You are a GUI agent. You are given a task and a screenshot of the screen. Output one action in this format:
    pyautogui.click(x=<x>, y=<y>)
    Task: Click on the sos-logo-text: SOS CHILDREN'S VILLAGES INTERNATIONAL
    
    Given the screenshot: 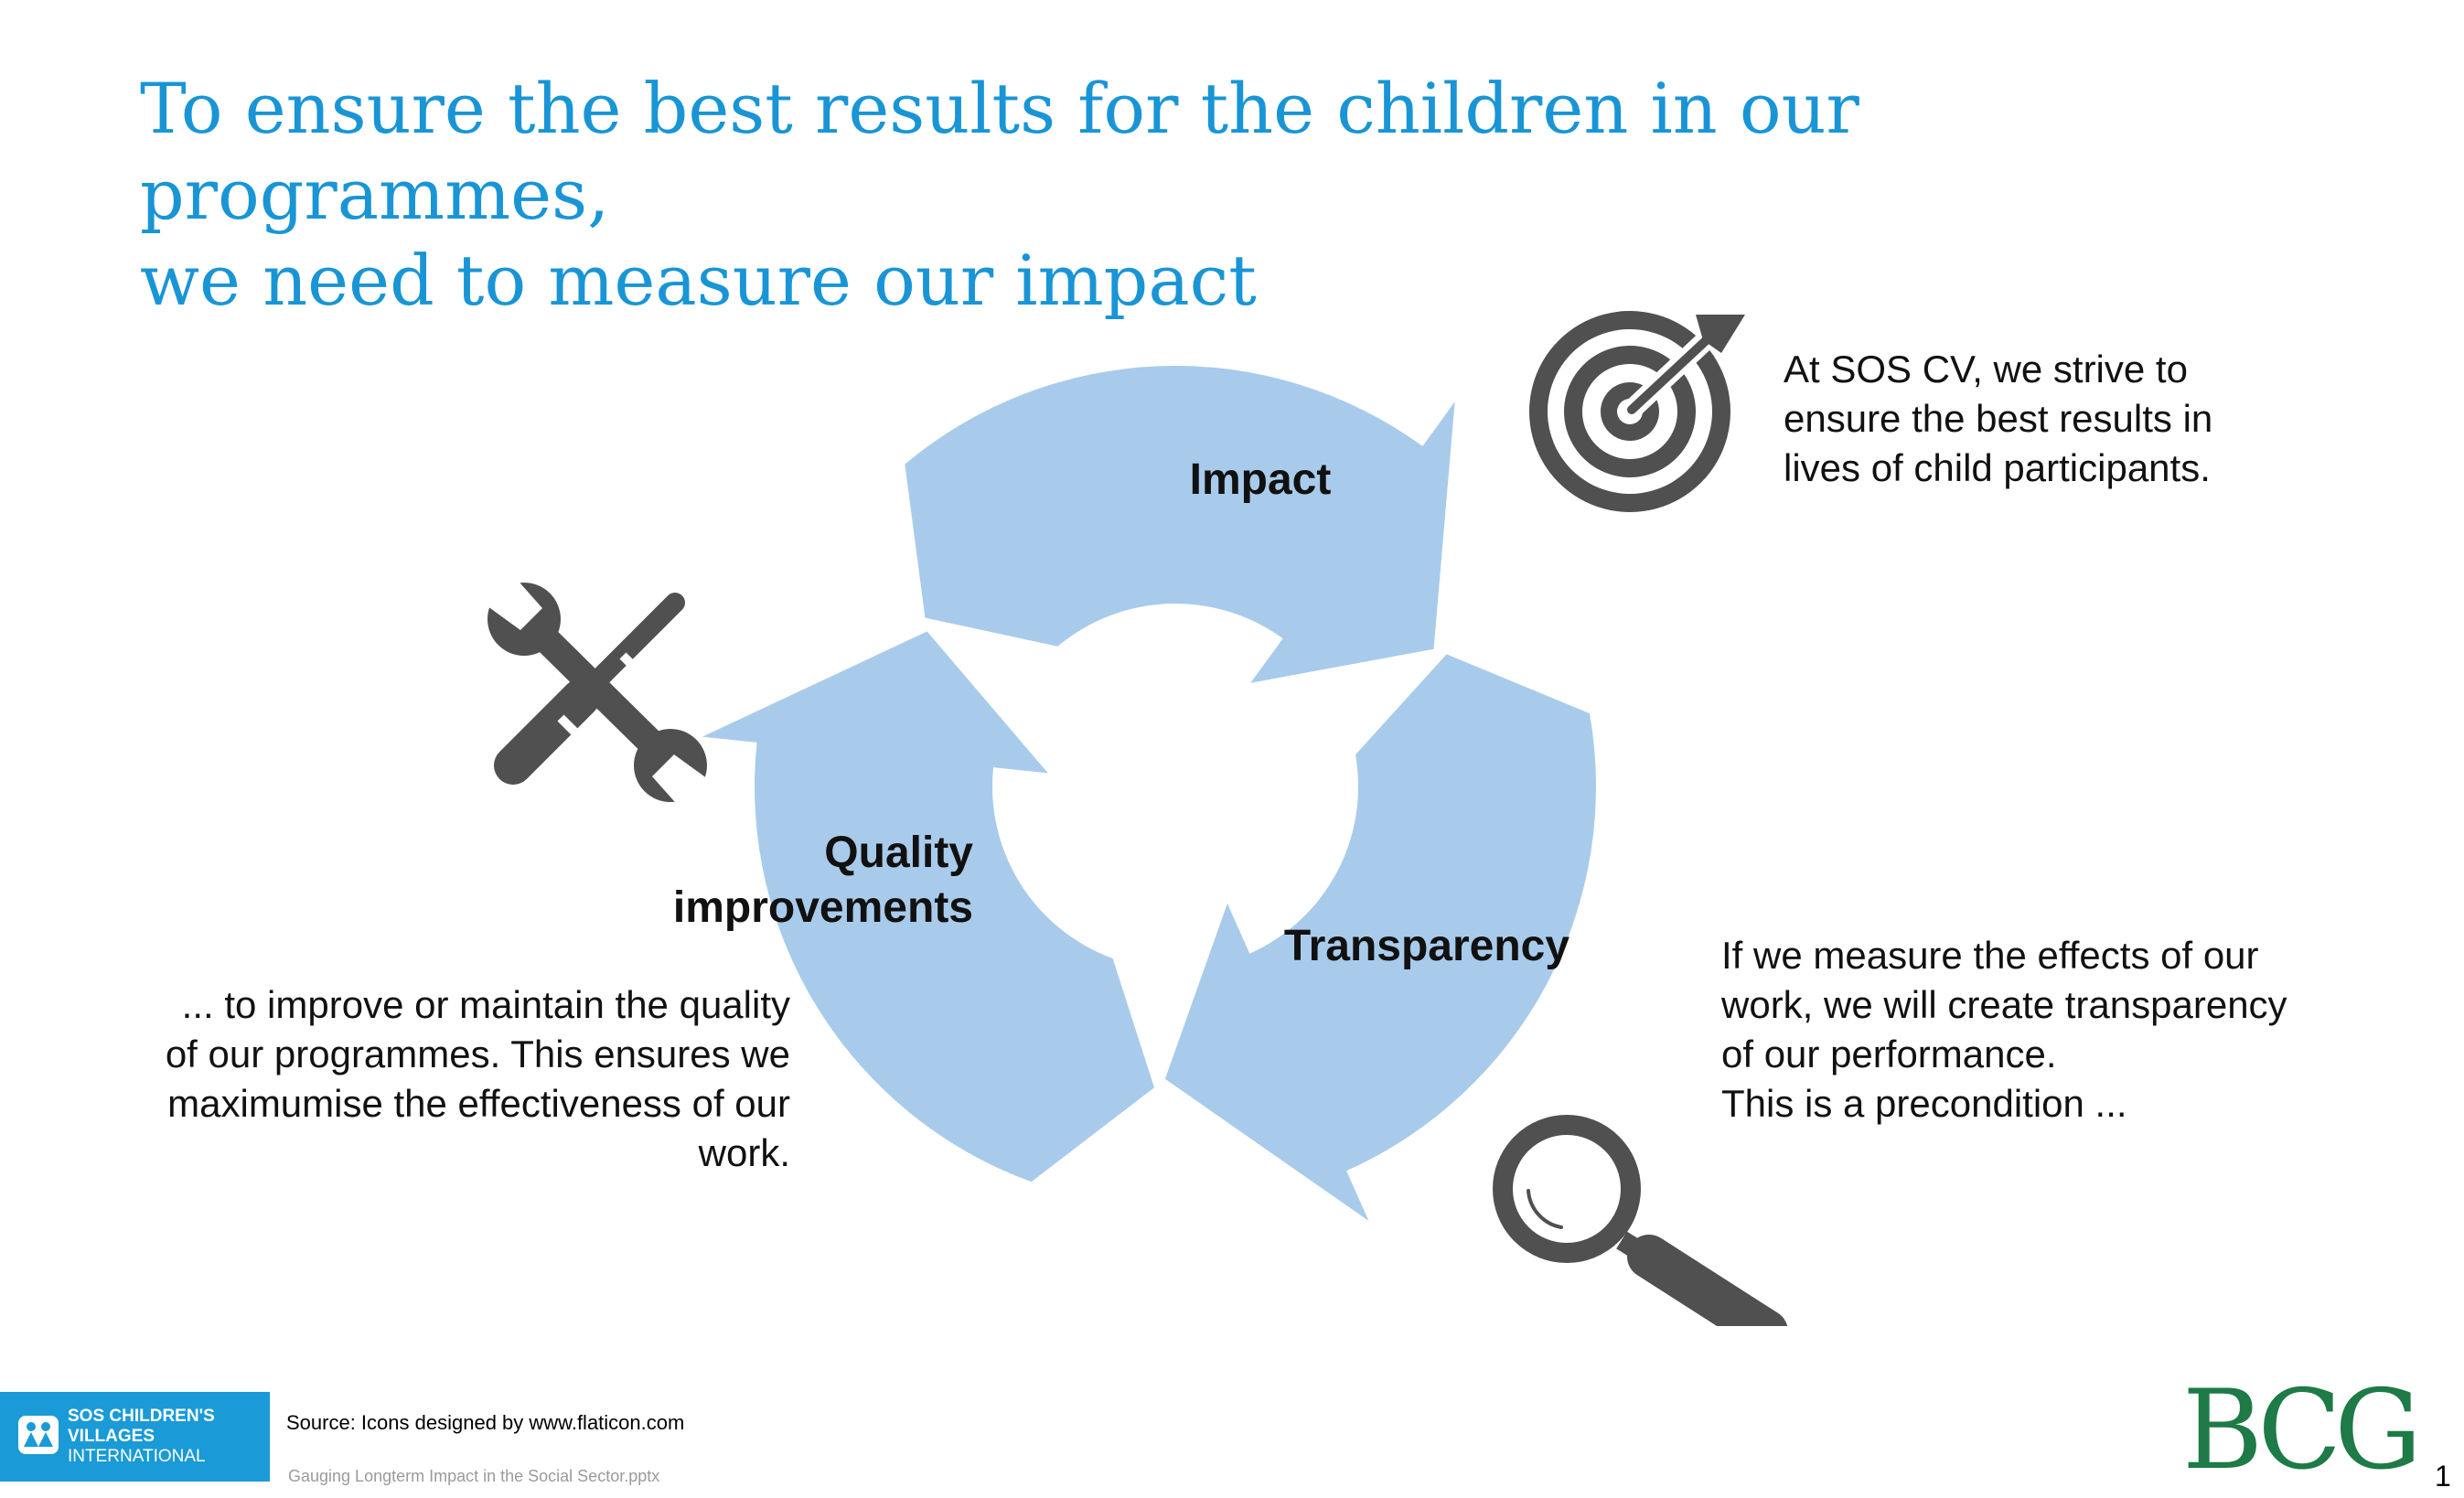 What is the action you would take?
    pyautogui.click(x=141, y=1437)
    